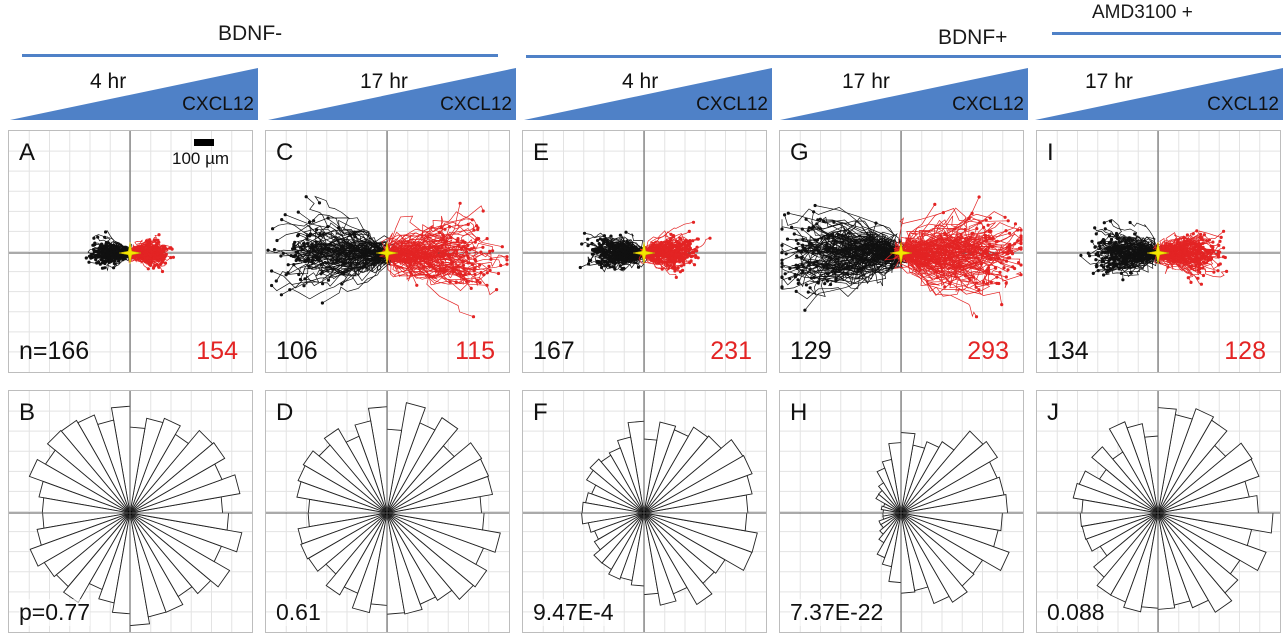 The height and width of the screenshot is (636, 1285). Describe the element at coordinates (541, 152) in the screenshot. I see `panel-letter: E` at that location.